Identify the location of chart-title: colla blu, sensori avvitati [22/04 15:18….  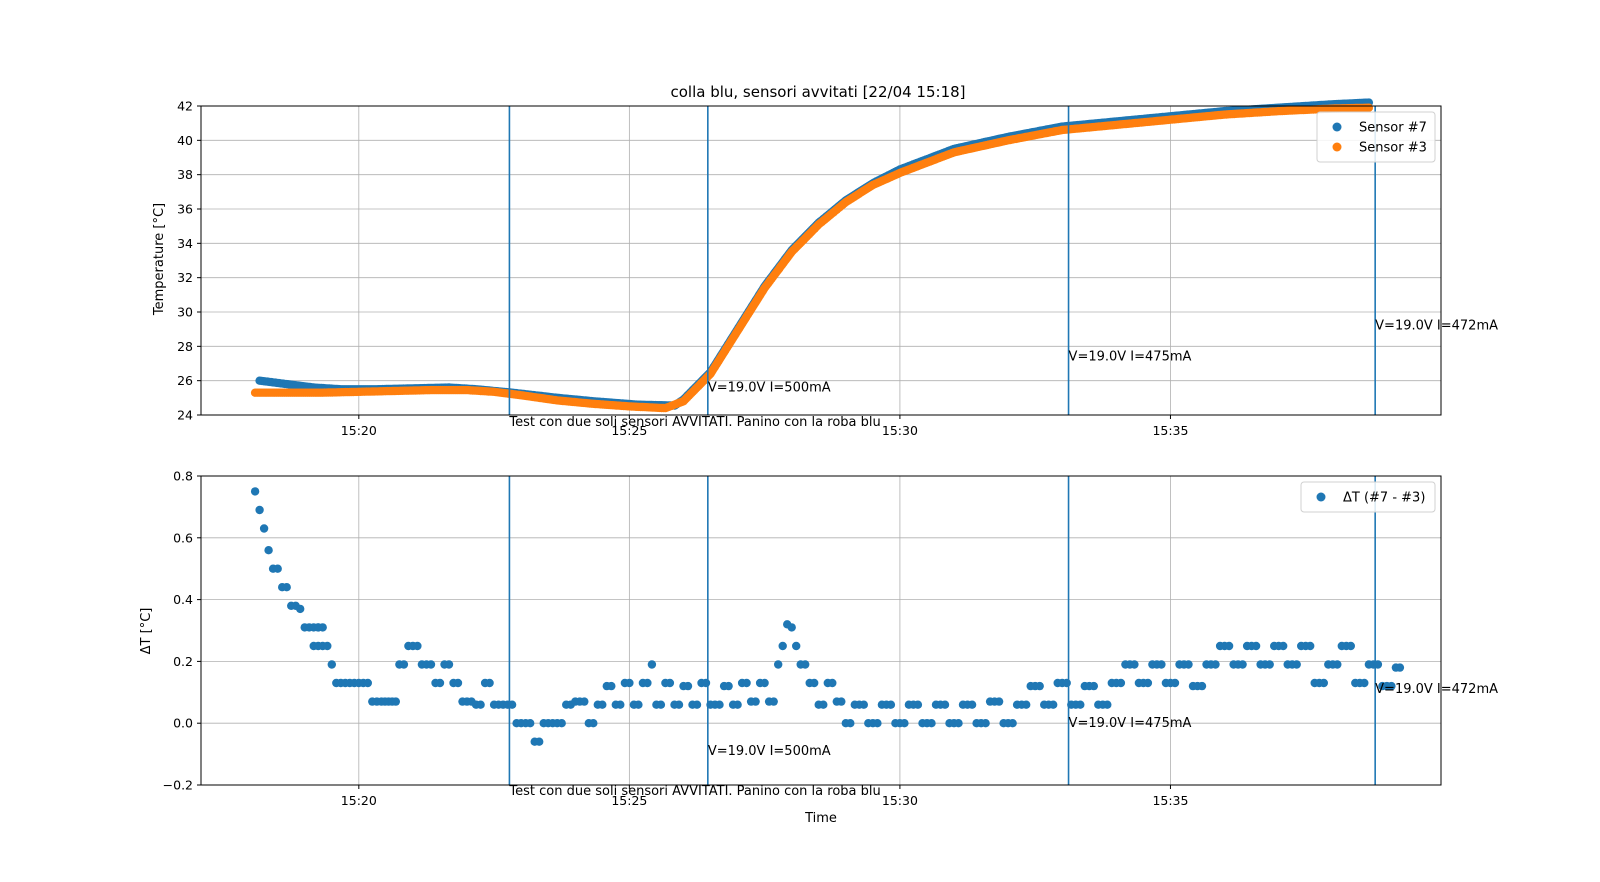
(817, 92).